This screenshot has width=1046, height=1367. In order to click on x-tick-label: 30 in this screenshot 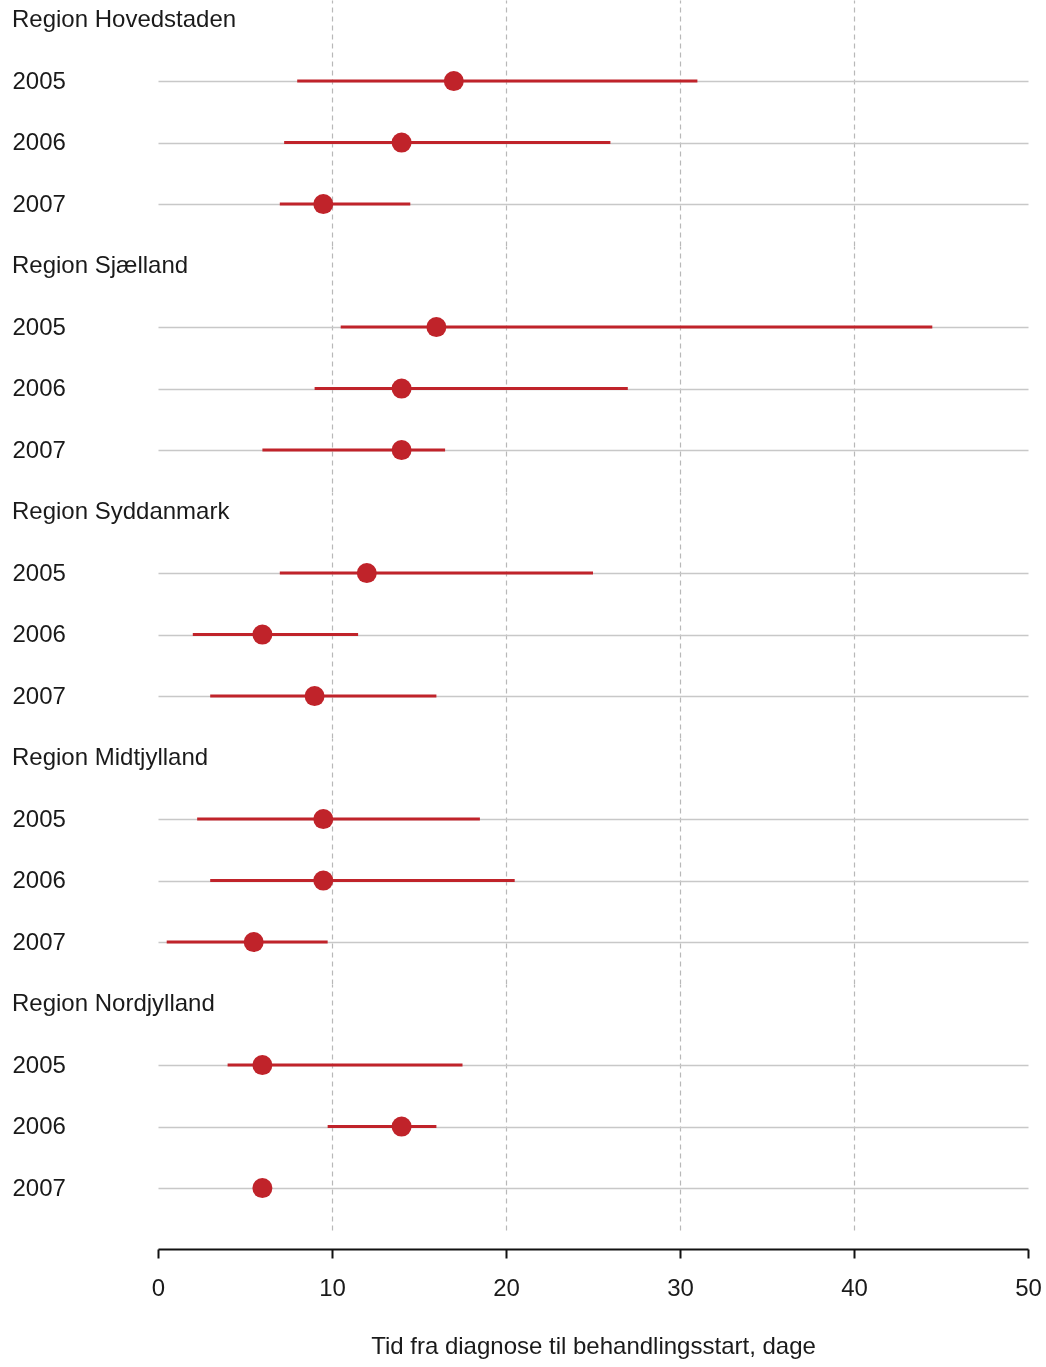, I will do `click(680, 1287)`.